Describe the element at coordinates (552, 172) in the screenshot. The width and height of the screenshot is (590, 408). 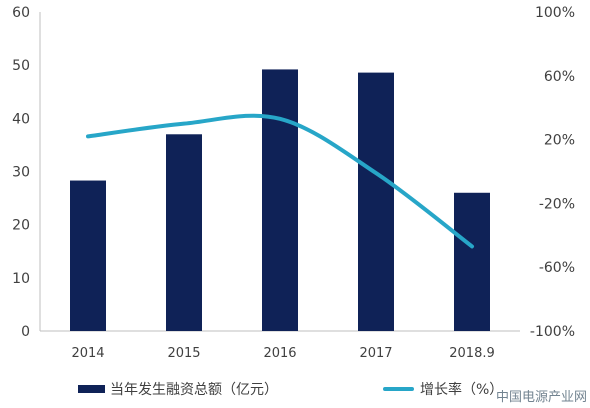
I see `right-tick-labels: -100% -60% -20% 20% 60% 100%` at that location.